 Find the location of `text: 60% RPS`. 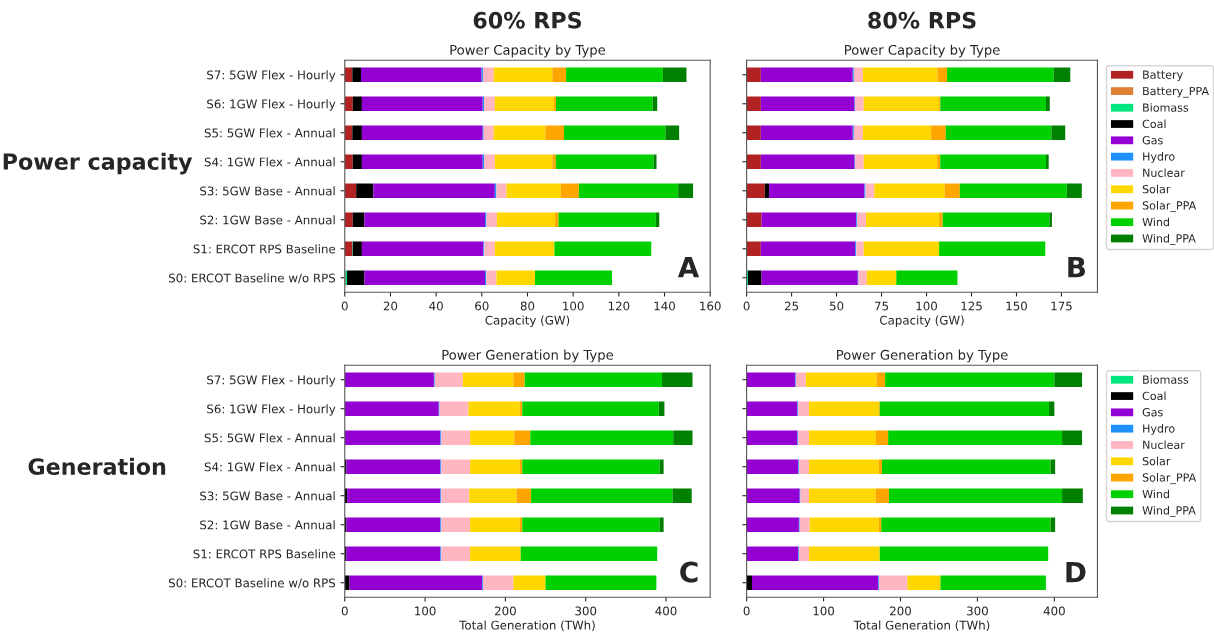

text: 60% RPS is located at coordinates (527, 20).